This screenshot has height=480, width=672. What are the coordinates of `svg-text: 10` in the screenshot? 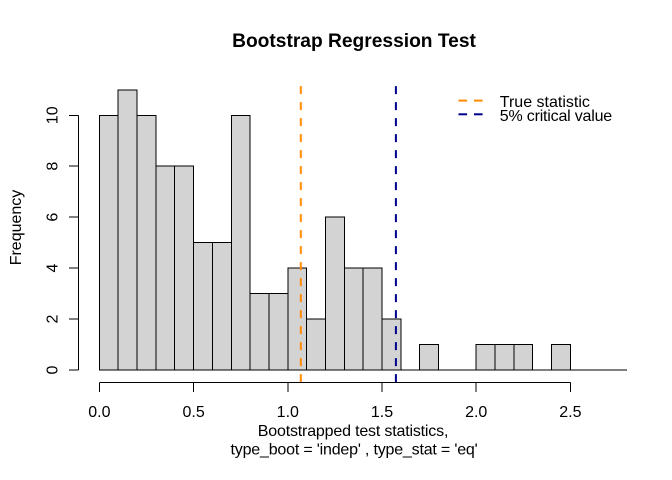 It's located at (53, 115).